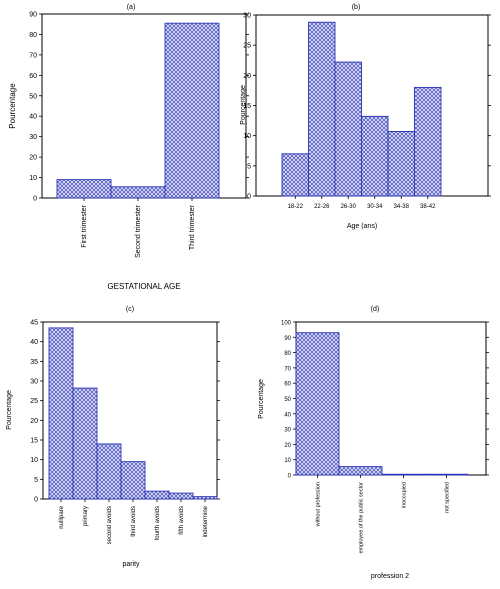 This screenshot has height=589, width=500. I want to click on y-tick-label-d-1: 10, so click(287, 461).